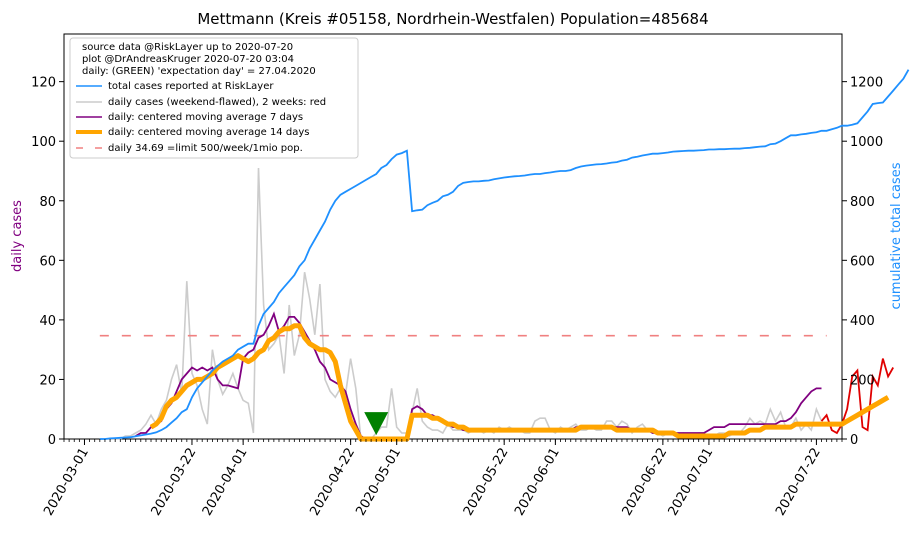 This screenshot has width=915, height=536. I want to click on y-right-tick-label: 600, so click(862, 261).